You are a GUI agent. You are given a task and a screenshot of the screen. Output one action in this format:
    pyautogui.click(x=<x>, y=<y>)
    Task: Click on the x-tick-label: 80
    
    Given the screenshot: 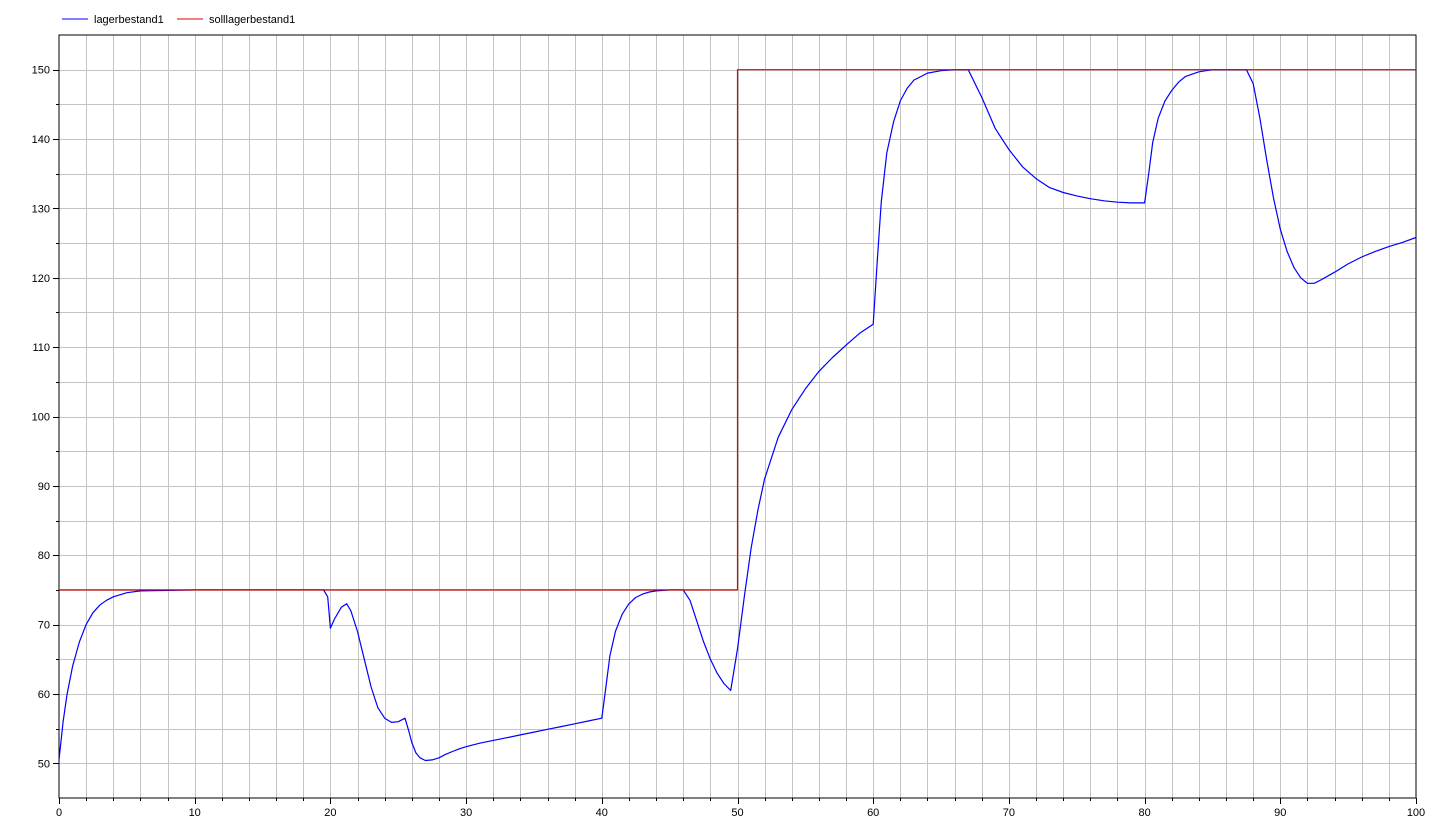 What is the action you would take?
    pyautogui.click(x=1144, y=813)
    